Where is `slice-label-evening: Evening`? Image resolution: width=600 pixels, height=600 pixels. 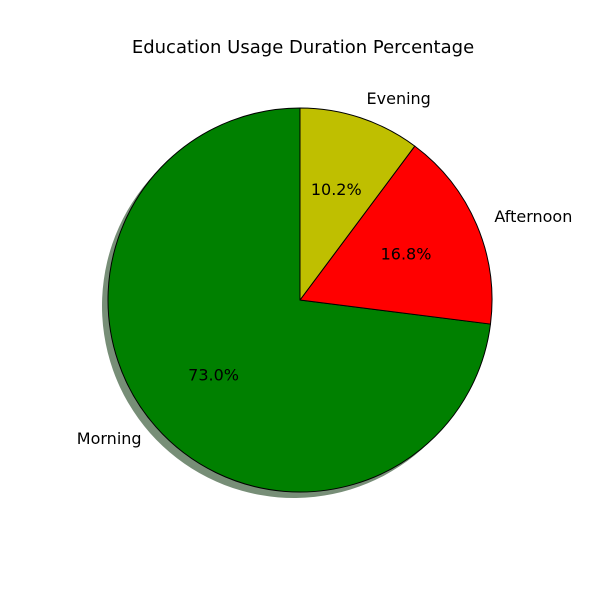 slice-label-evening: Evening is located at coordinates (399, 98).